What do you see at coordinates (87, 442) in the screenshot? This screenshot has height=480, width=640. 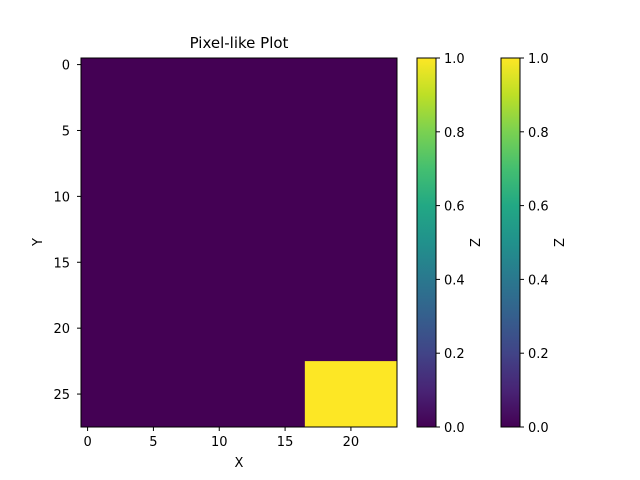 I see `x-tick-label: 0` at bounding box center [87, 442].